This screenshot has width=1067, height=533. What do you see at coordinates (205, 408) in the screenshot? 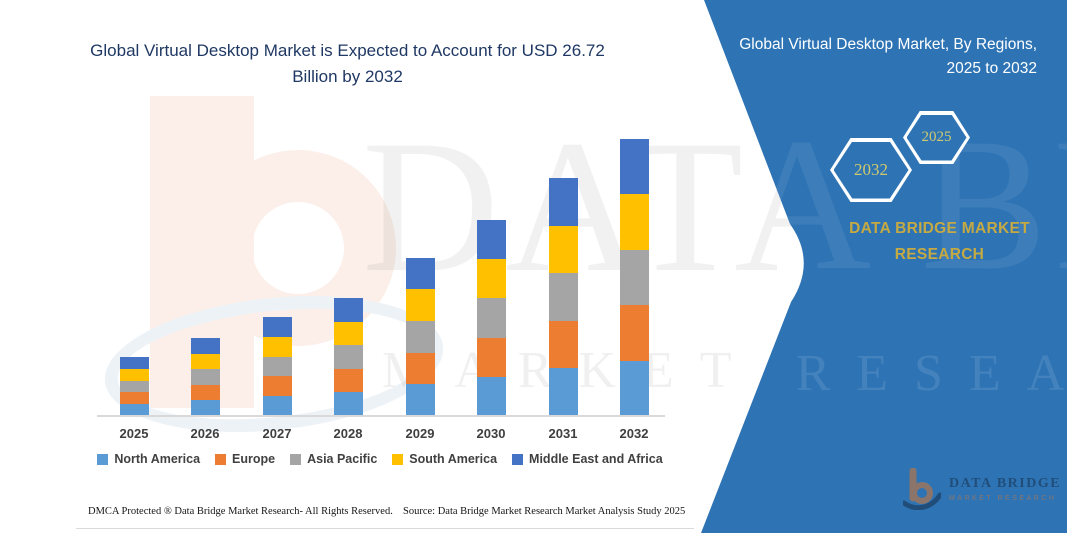
I see `bar-segment-2026-north-america` at bounding box center [205, 408].